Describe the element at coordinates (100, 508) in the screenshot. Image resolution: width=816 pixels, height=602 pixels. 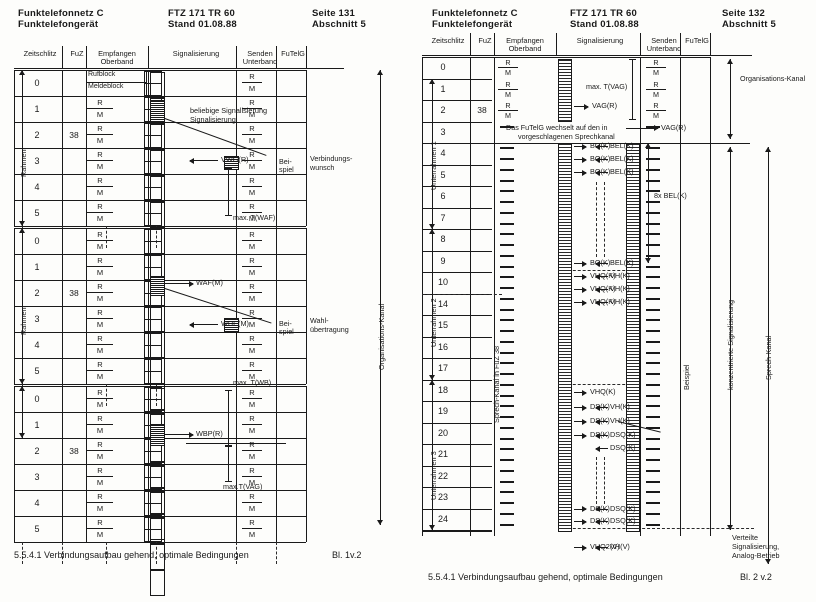
I see `recv-cell-bottom-2-4: M` at that location.